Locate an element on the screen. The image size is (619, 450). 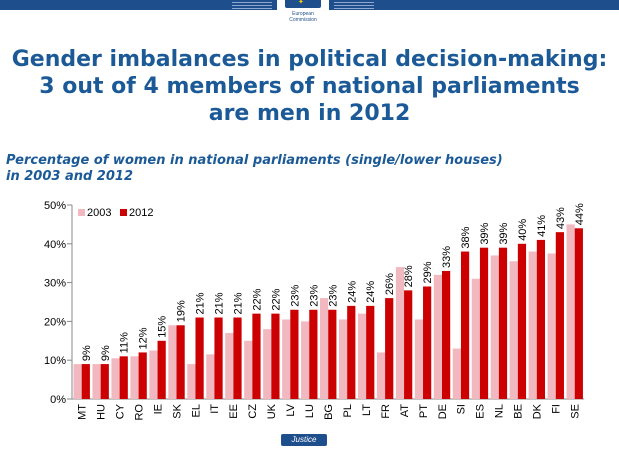
bar-2012-nl is located at coordinates (503, 323).